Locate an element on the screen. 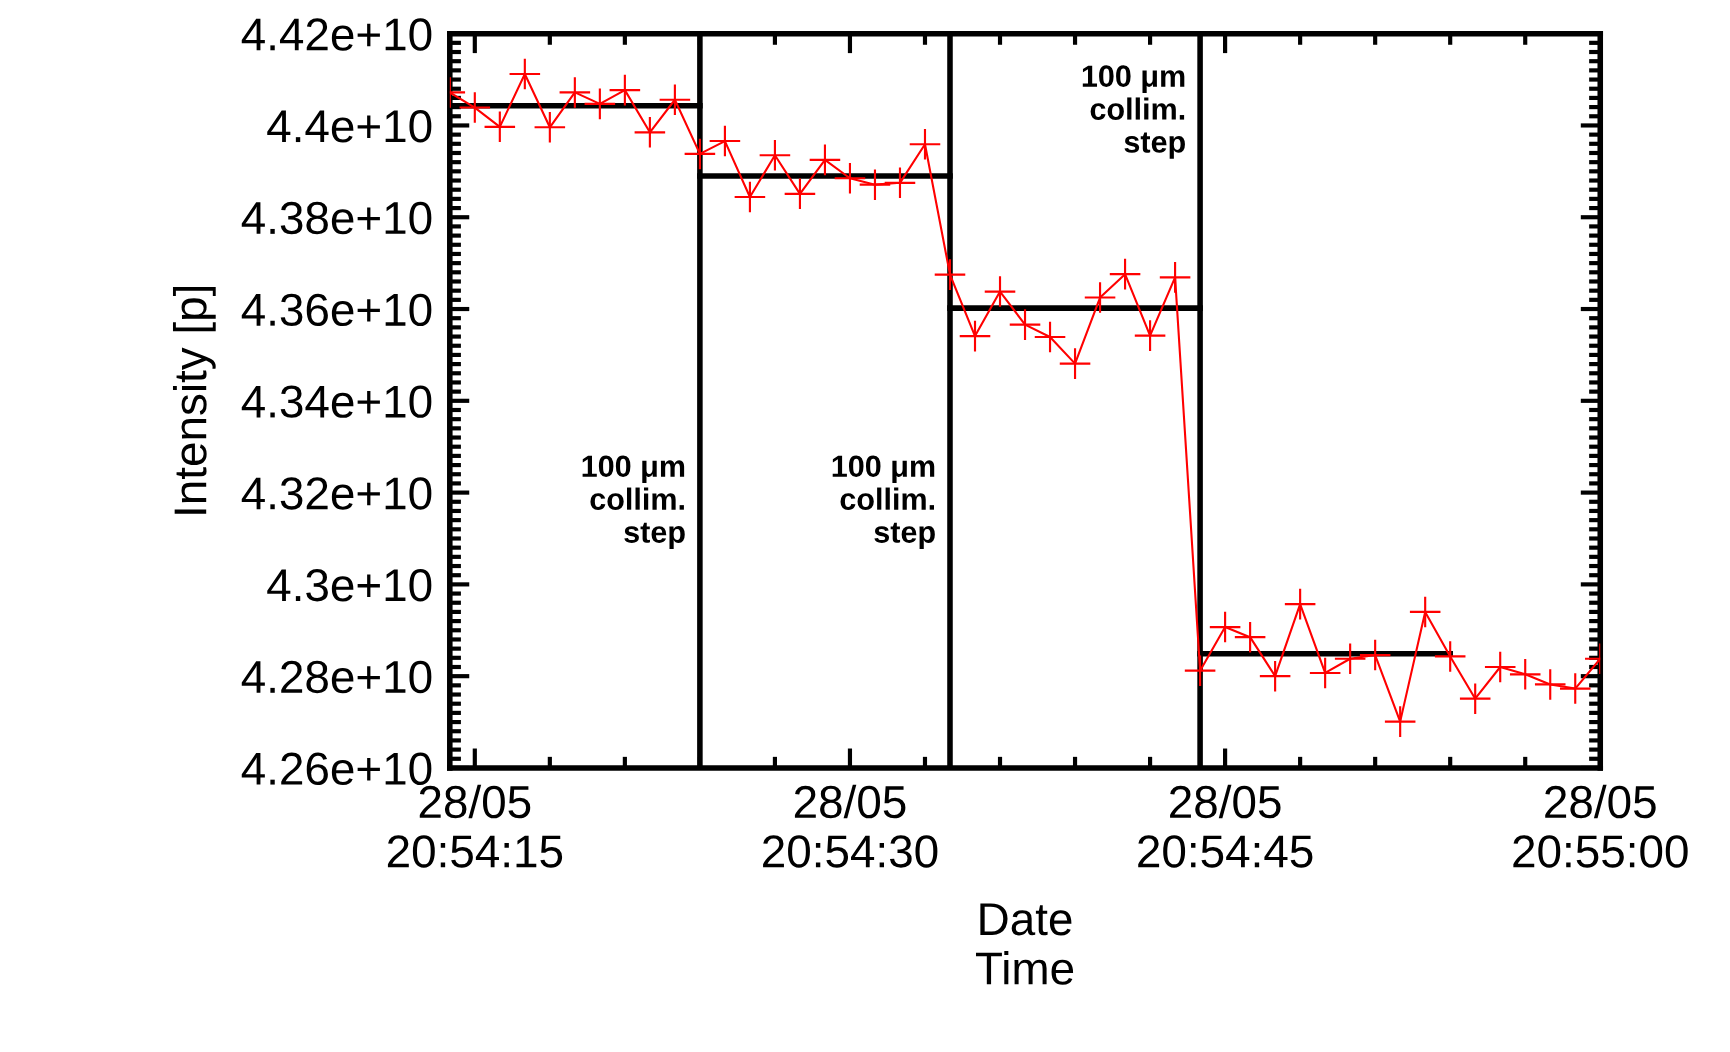 Image resolution: width=1730 pixels, height=1052 pixels. x-tick-label: 28/05 20:54:15 is located at coordinates (475, 826).